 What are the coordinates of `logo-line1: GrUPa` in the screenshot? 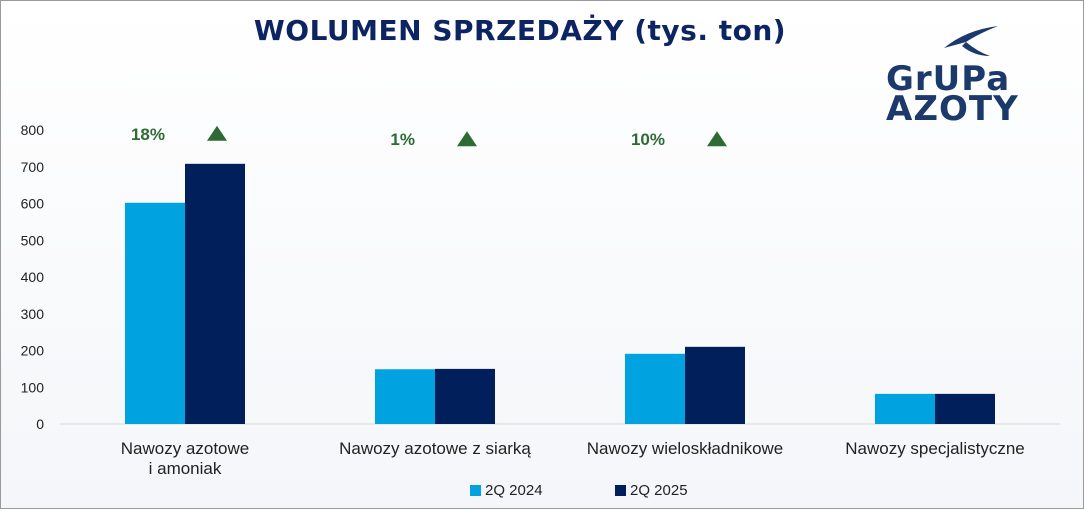 It's located at (948, 79).